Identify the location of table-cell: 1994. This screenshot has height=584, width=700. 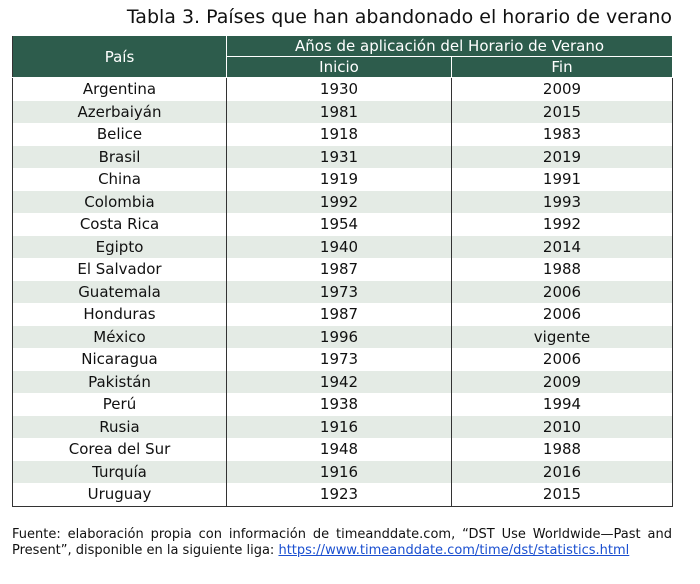
(562, 404).